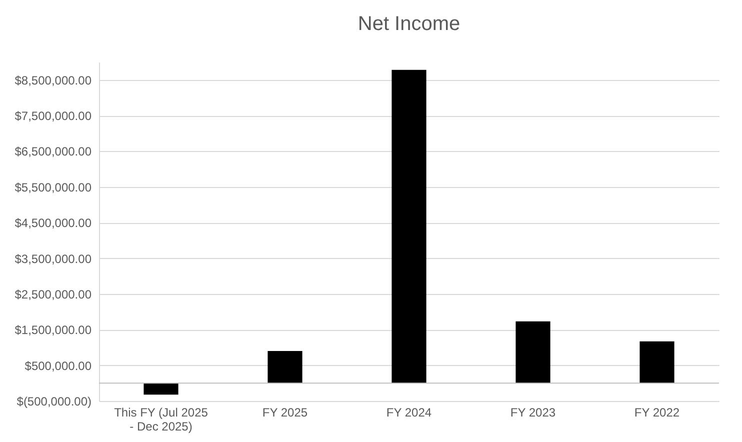  I want to click on y-tick-label: $8,500,000.00, so click(53, 80).